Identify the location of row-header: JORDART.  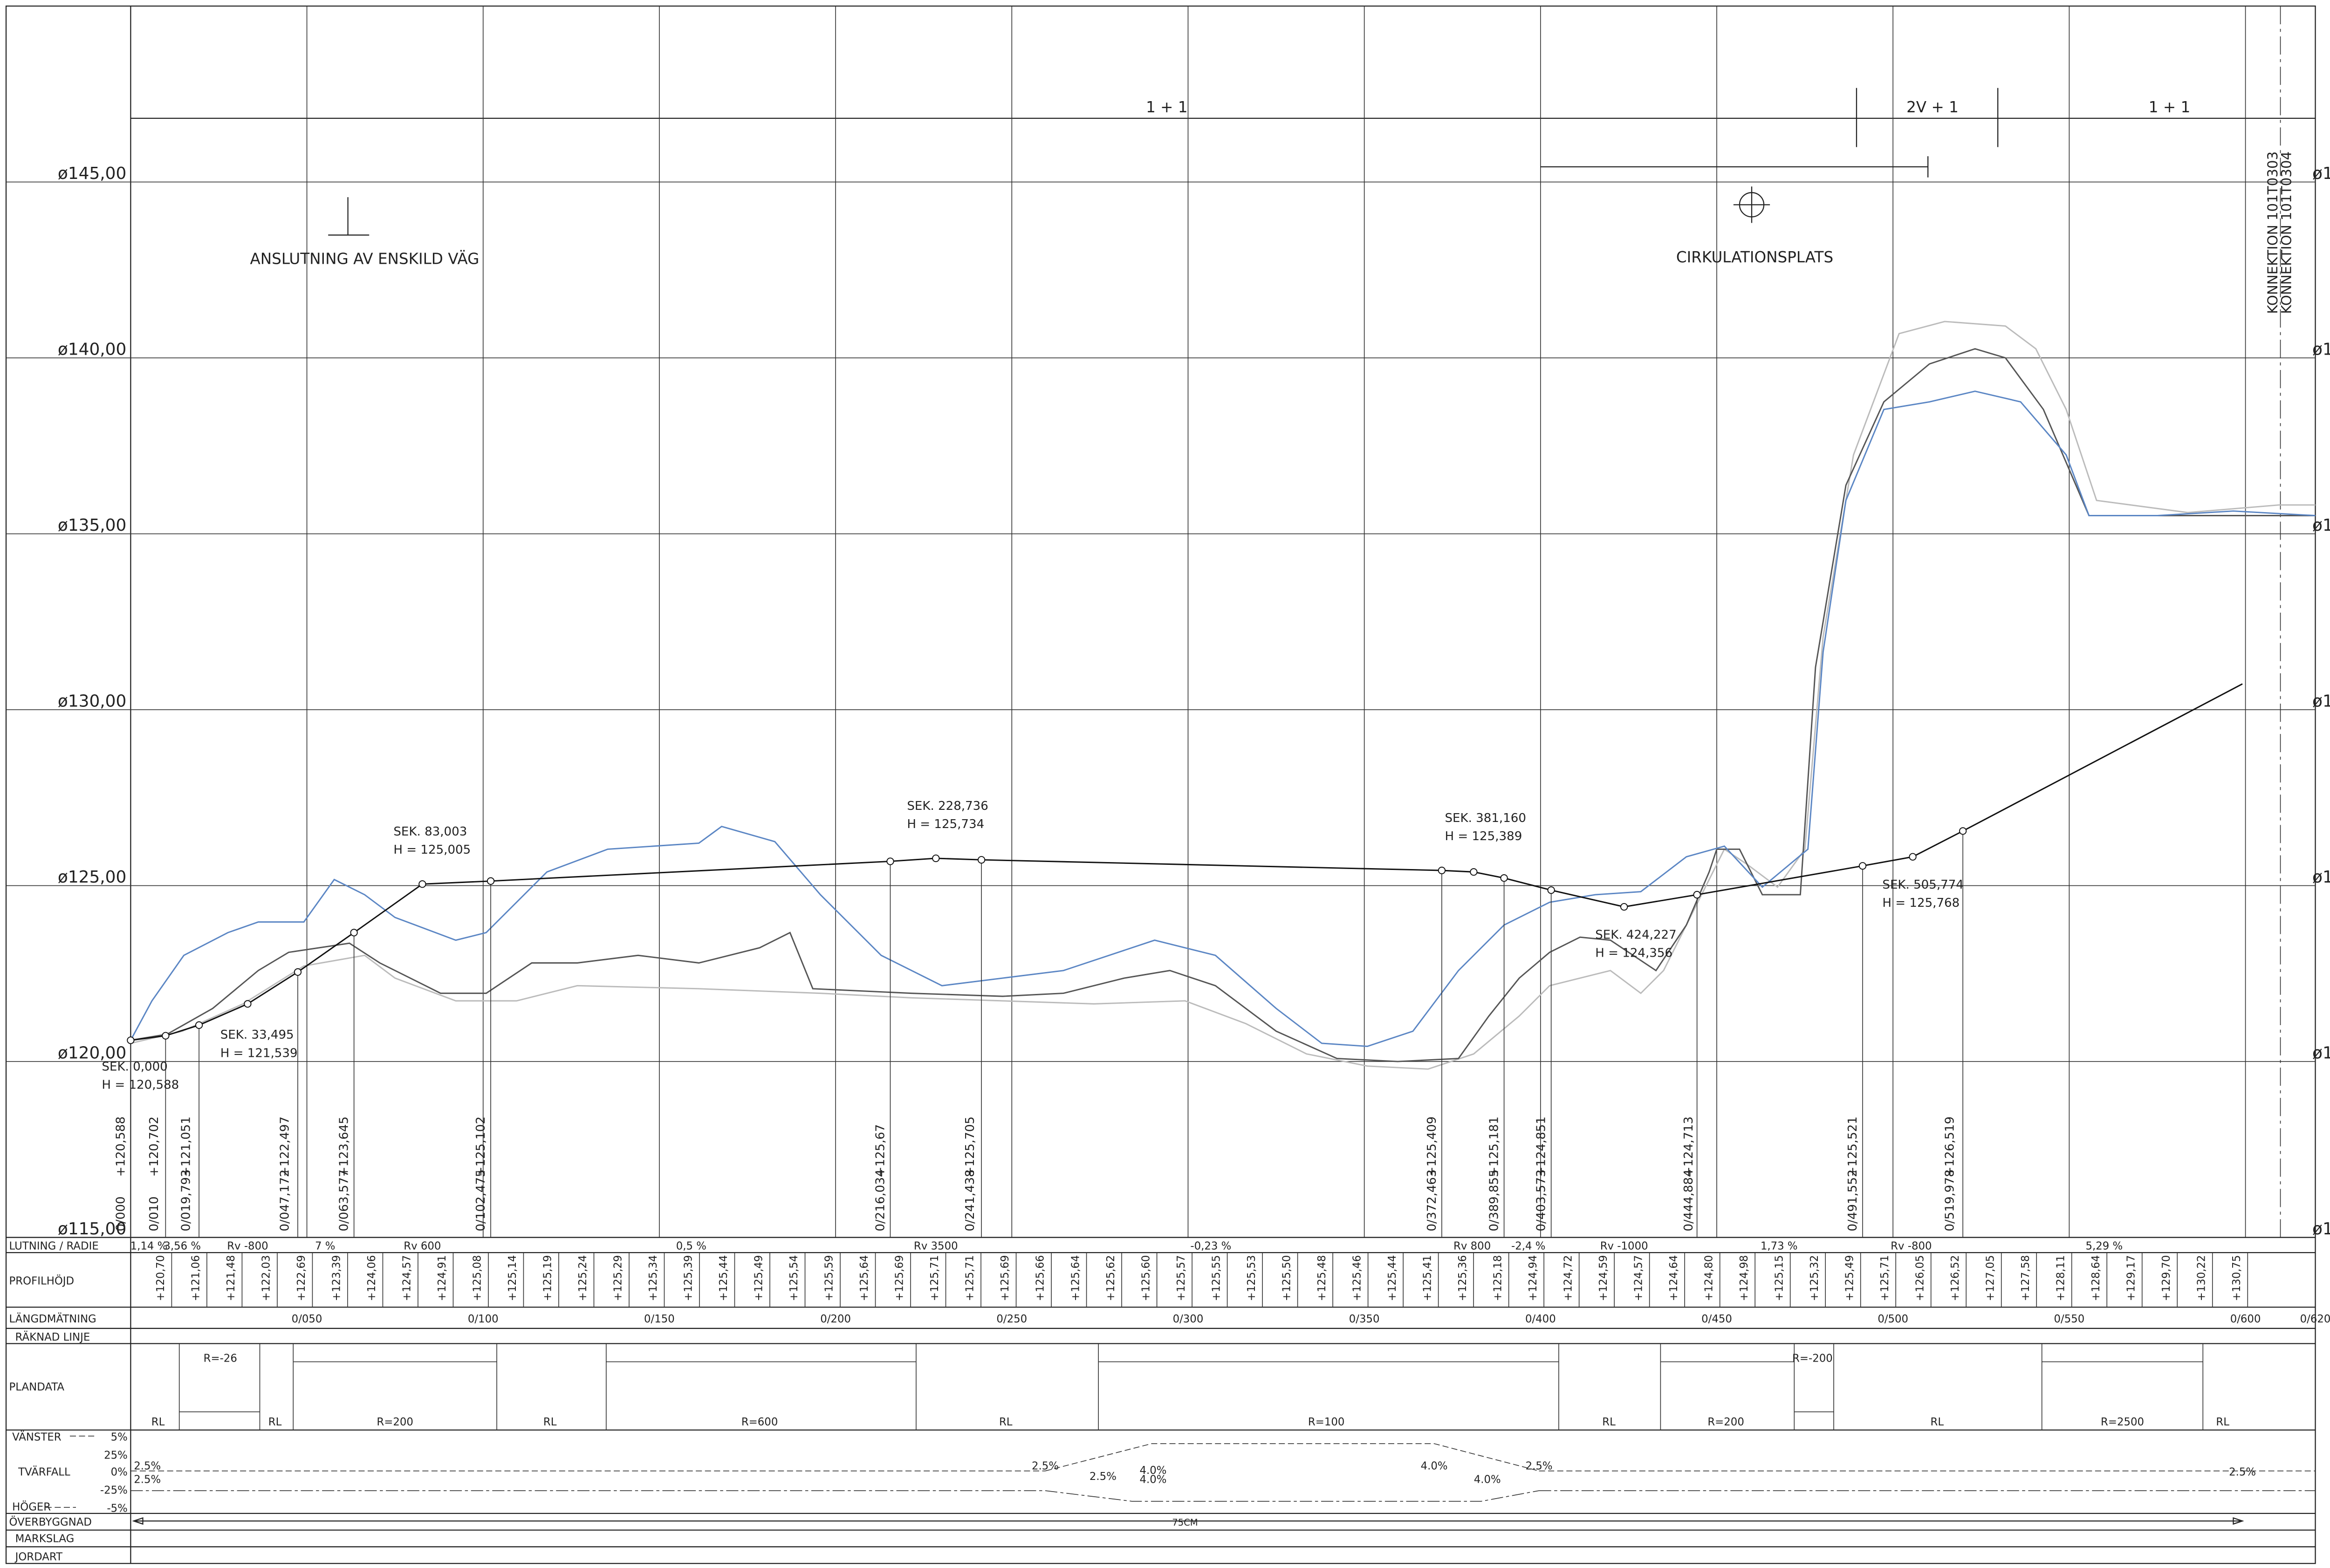
(38, 1557).